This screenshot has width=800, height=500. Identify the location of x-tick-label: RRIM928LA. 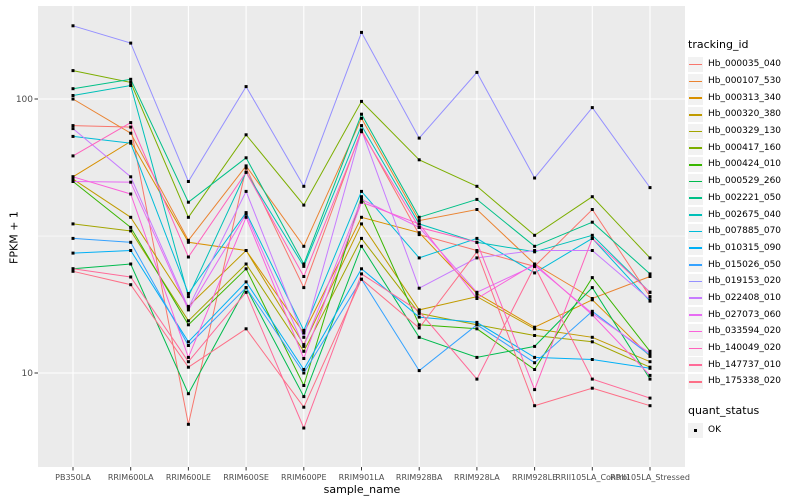
(477, 477).